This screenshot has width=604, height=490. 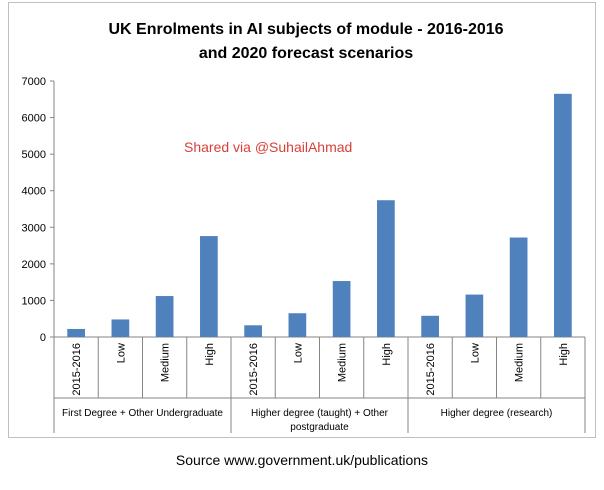 What do you see at coordinates (34, 228) in the screenshot?
I see `y-tick-label: 3000` at bounding box center [34, 228].